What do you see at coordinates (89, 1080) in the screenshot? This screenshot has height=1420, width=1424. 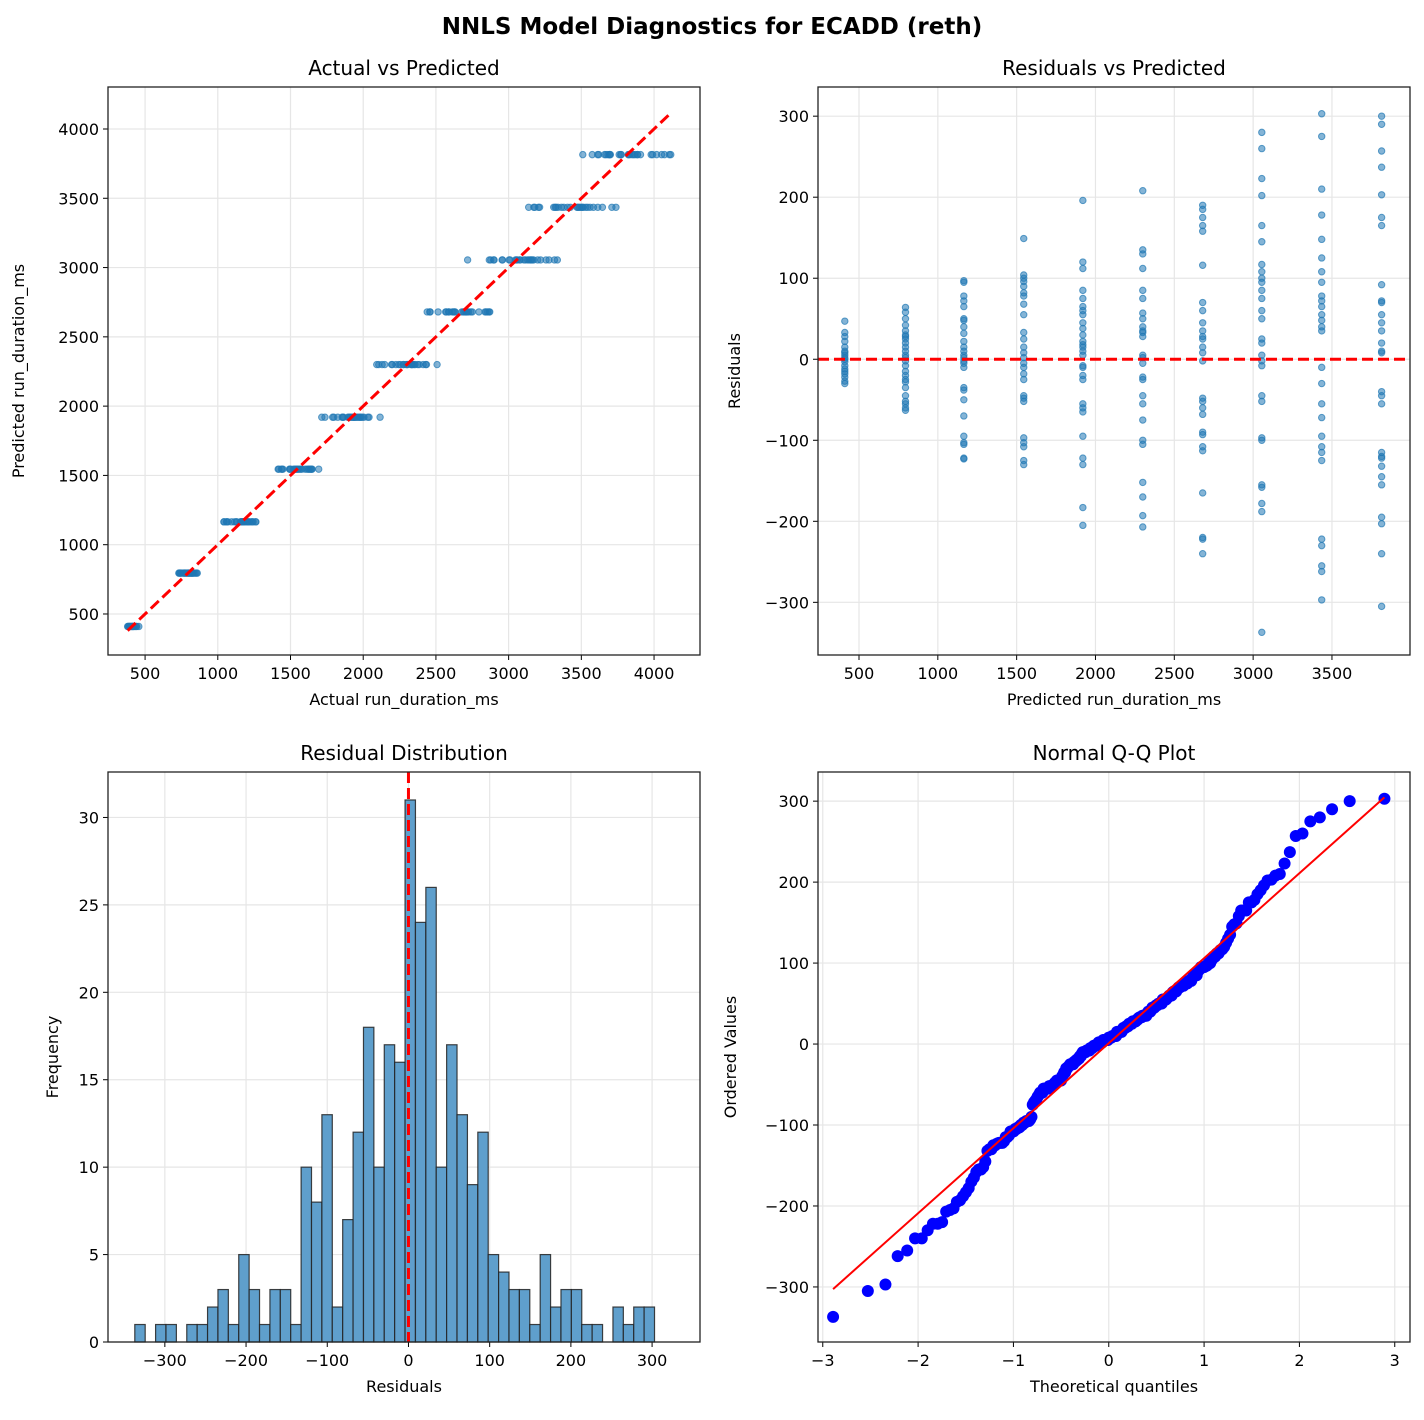 I see `y-tick-label: 15` at bounding box center [89, 1080].